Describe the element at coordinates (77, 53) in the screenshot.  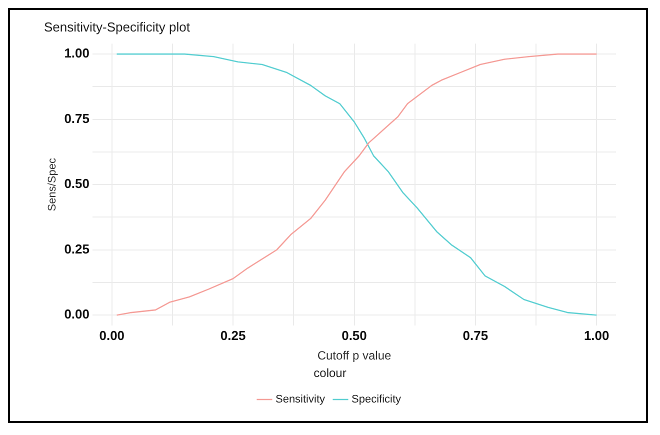
I see `y-tick-label: 1.00` at that location.